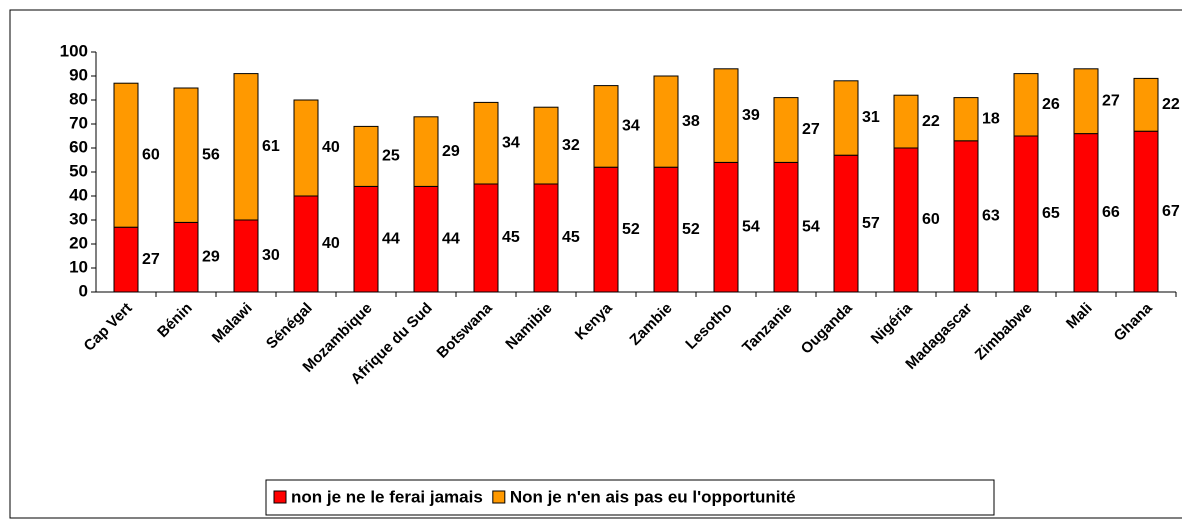 This screenshot has height=520, width=1182. I want to click on data-label: 57, so click(871, 223).